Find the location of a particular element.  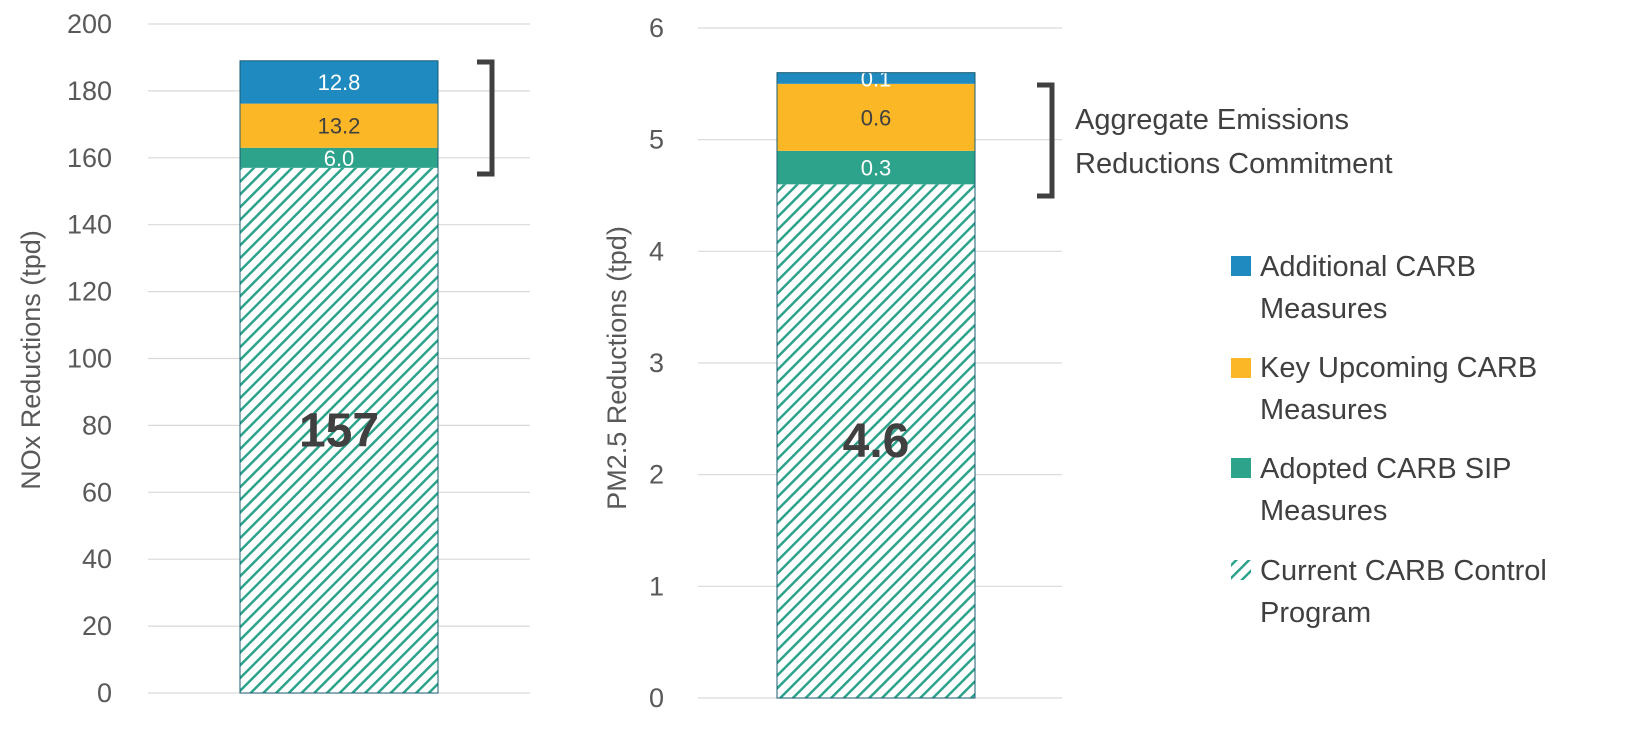

legend-swatch-upcoming is located at coordinates (1241, 368).